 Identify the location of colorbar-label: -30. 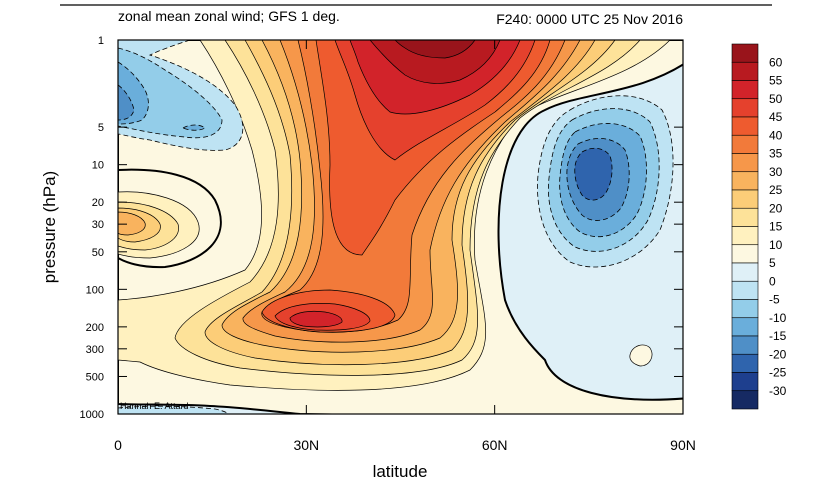
(778, 391).